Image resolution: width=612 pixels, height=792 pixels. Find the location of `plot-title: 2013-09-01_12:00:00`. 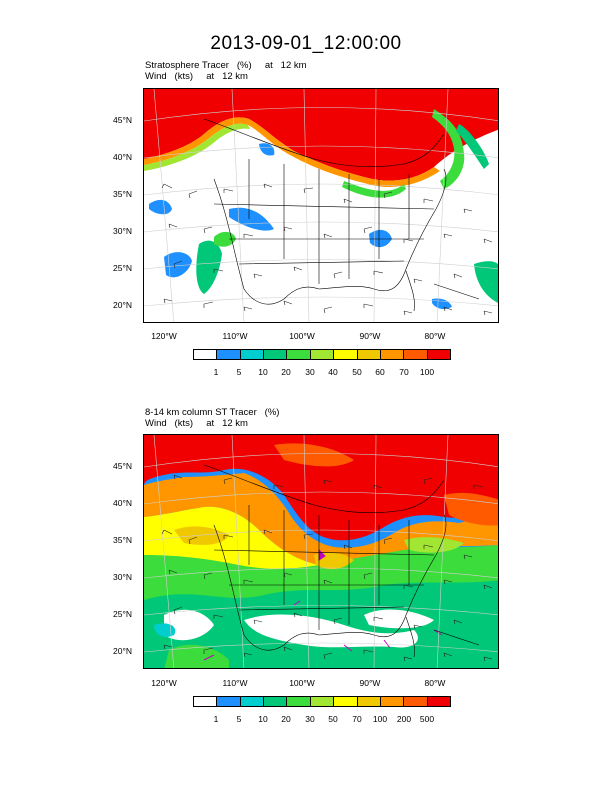

plot-title: 2013-09-01_12:00:00 is located at coordinates (306, 43).